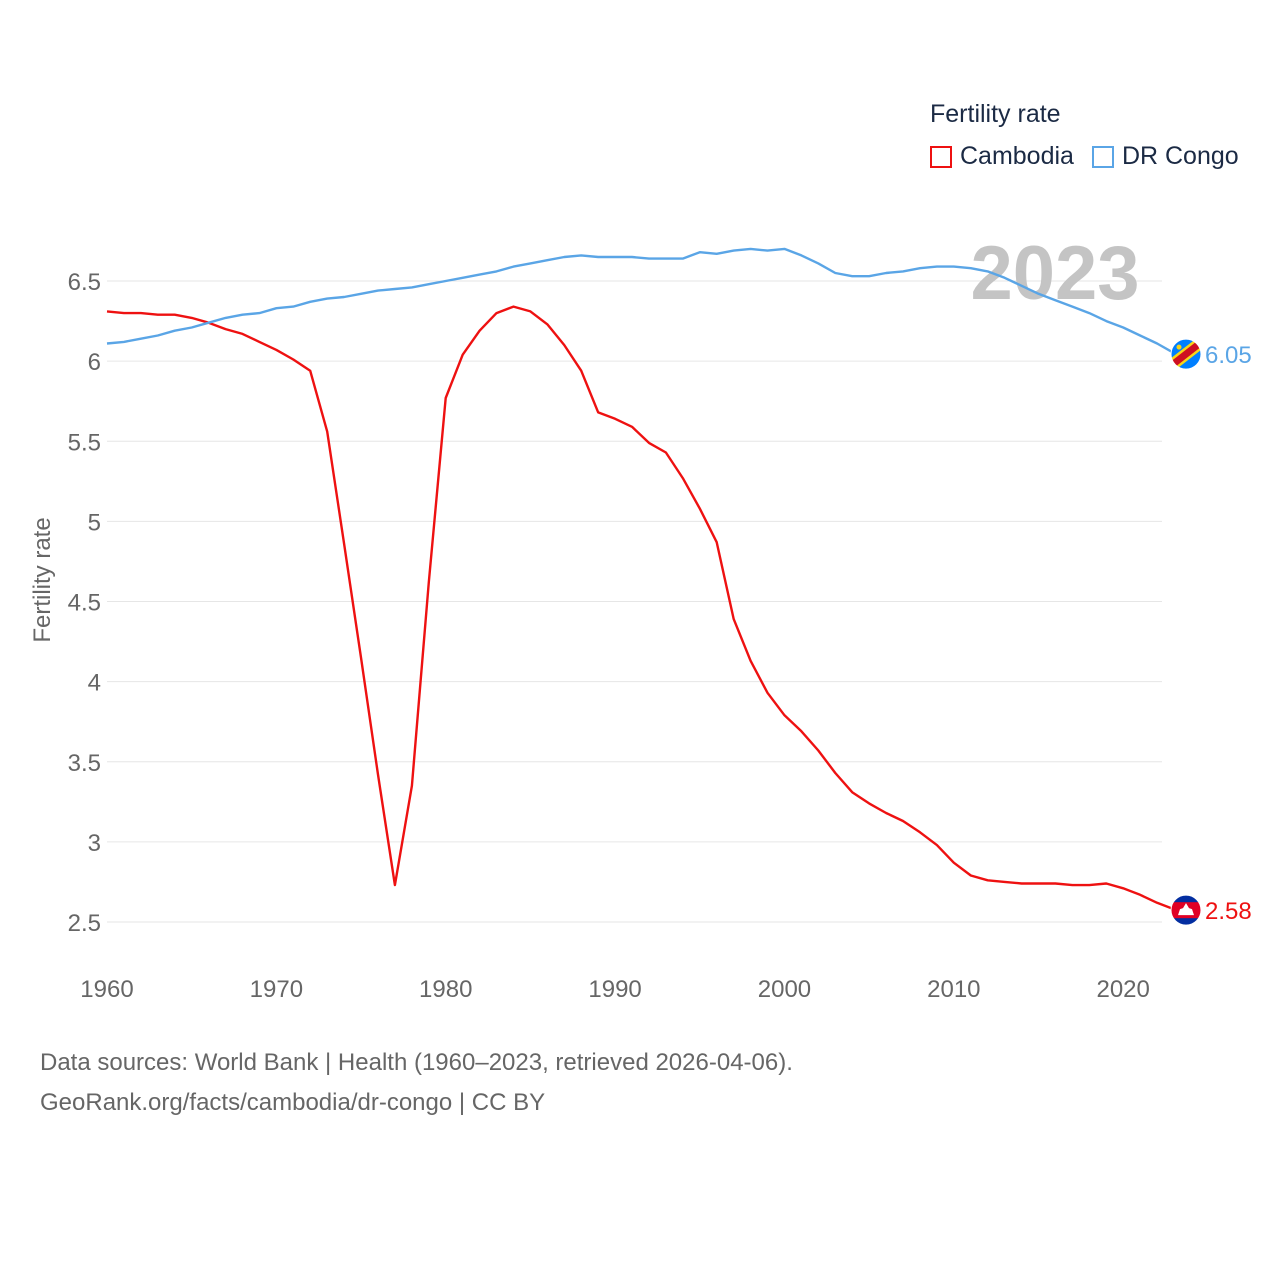 Image resolution: width=1280 pixels, height=1280 pixels. What do you see at coordinates (42, 579) in the screenshot?
I see `y-axis-label: Fertility rate` at bounding box center [42, 579].